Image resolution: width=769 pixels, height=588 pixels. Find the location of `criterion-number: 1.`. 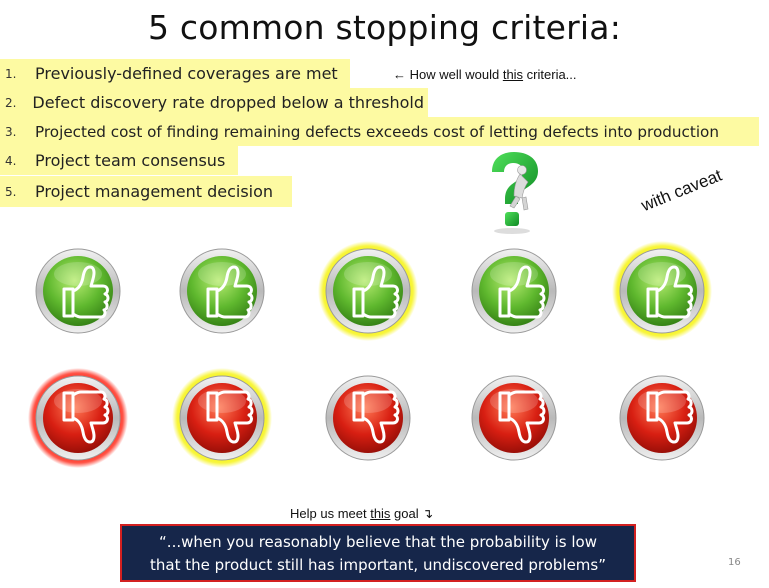

criterion-number: 1. is located at coordinates (11, 73).